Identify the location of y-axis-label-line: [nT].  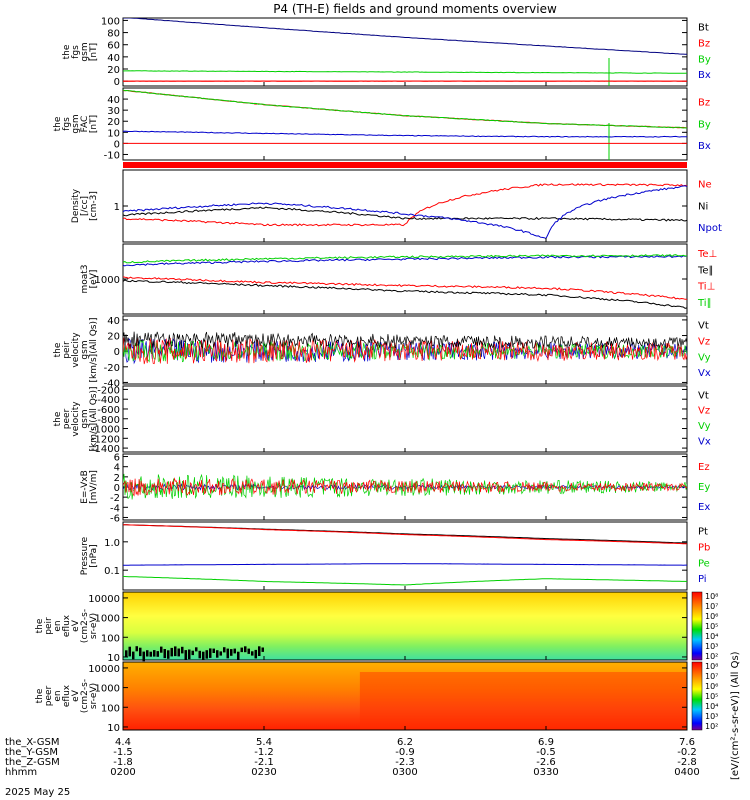
(94, 52).